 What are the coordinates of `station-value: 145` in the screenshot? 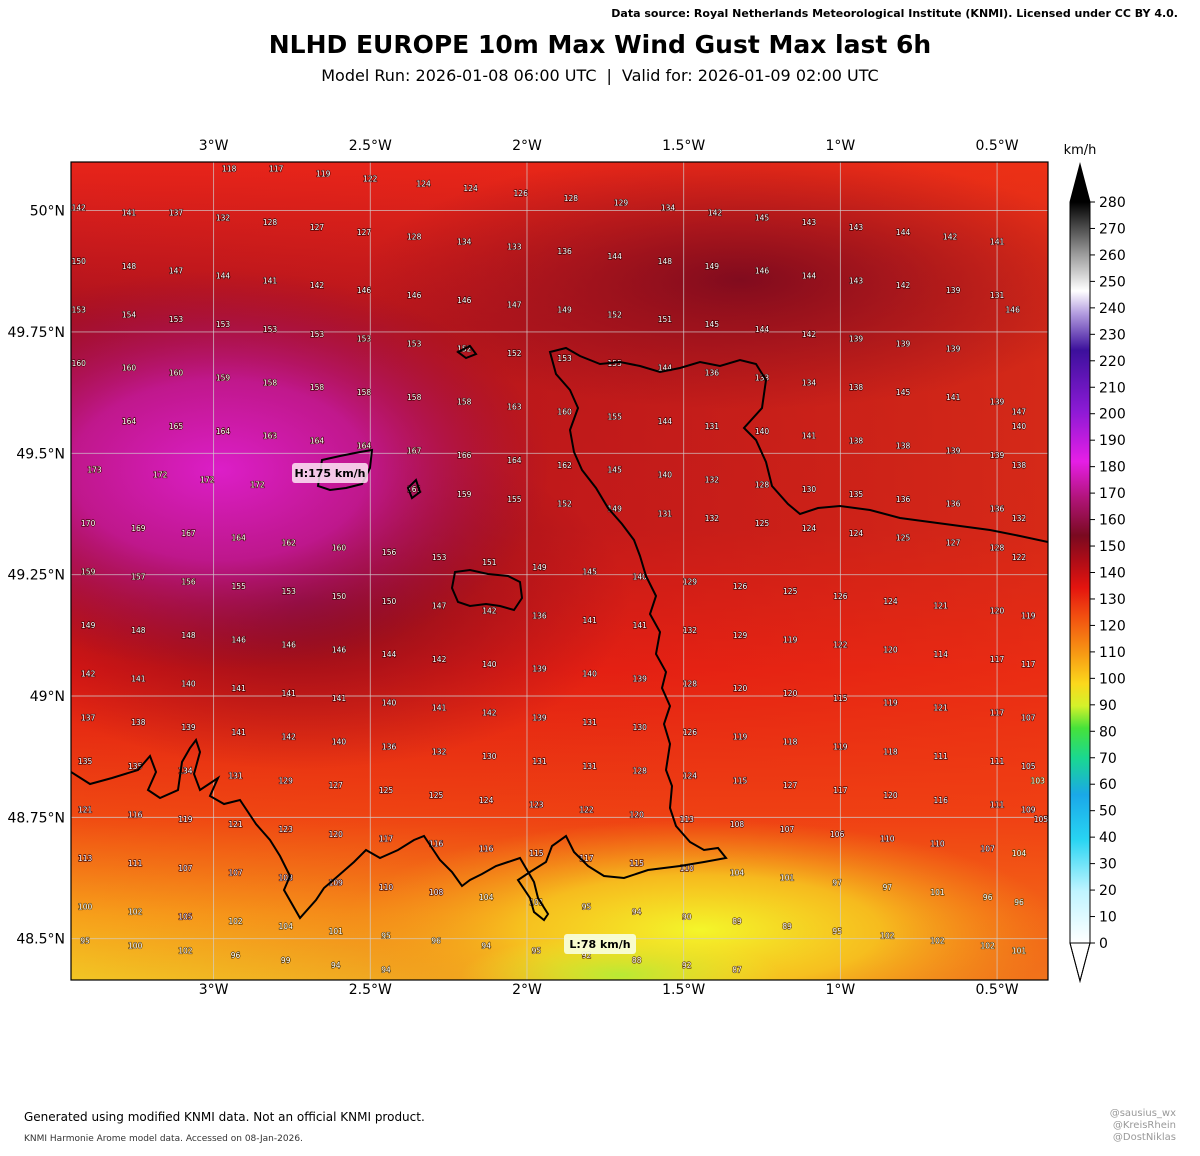 It's located at (590, 572).